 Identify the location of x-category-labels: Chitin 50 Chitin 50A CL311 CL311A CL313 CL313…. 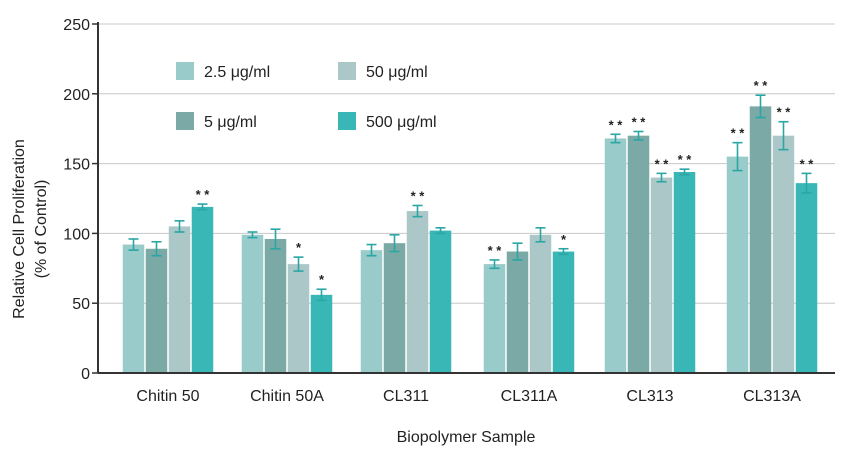
(468, 396).